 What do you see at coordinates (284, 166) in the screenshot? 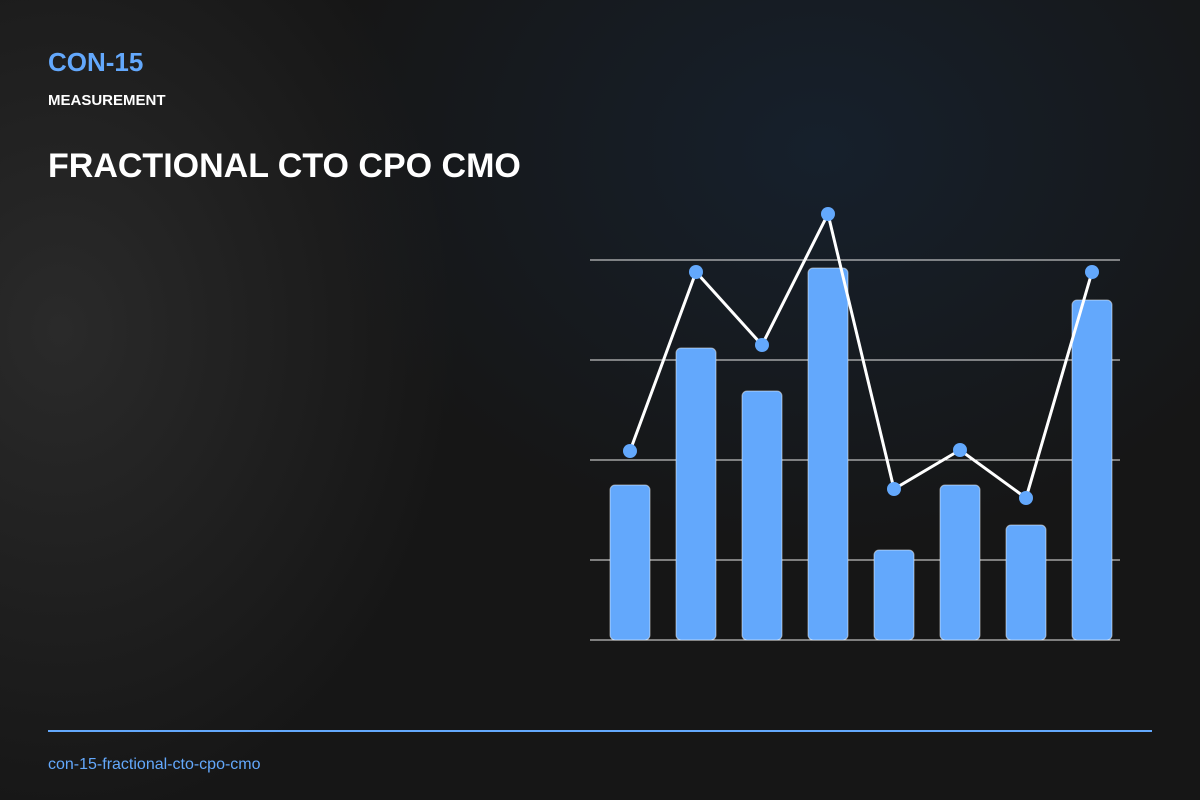
I see `title: FRACTIONAL CTO CPO CMO` at bounding box center [284, 166].